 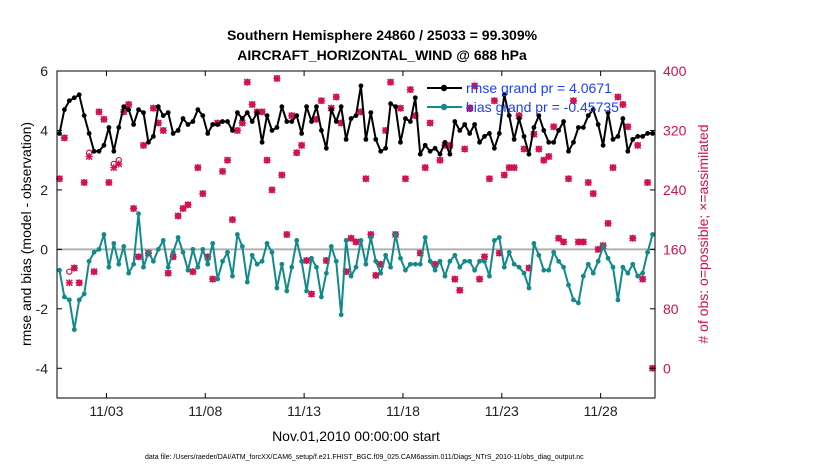 What do you see at coordinates (304, 411) in the screenshot?
I see `x-tick-label: 11/13` at bounding box center [304, 411].